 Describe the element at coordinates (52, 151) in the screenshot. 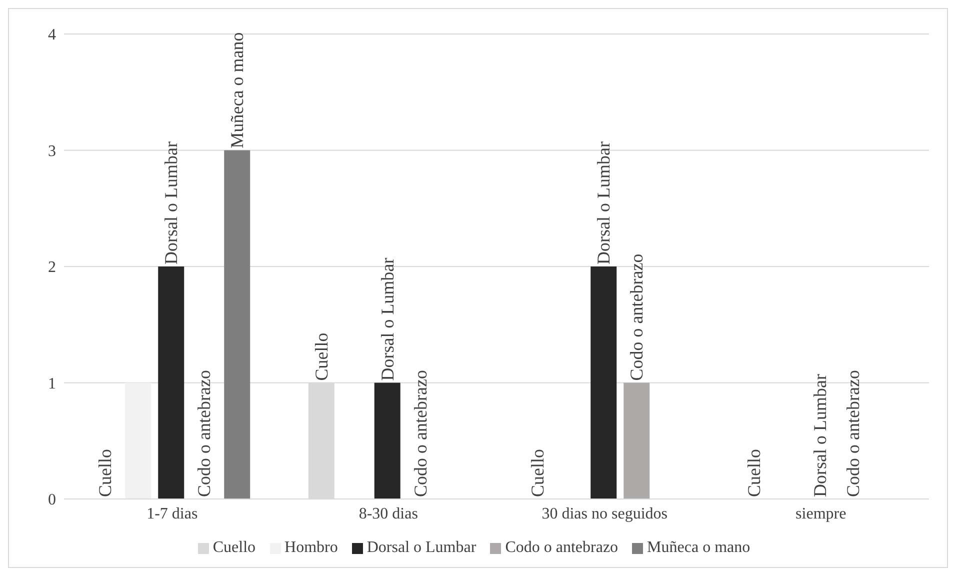

I see `y-tick-label: 3` at that location.